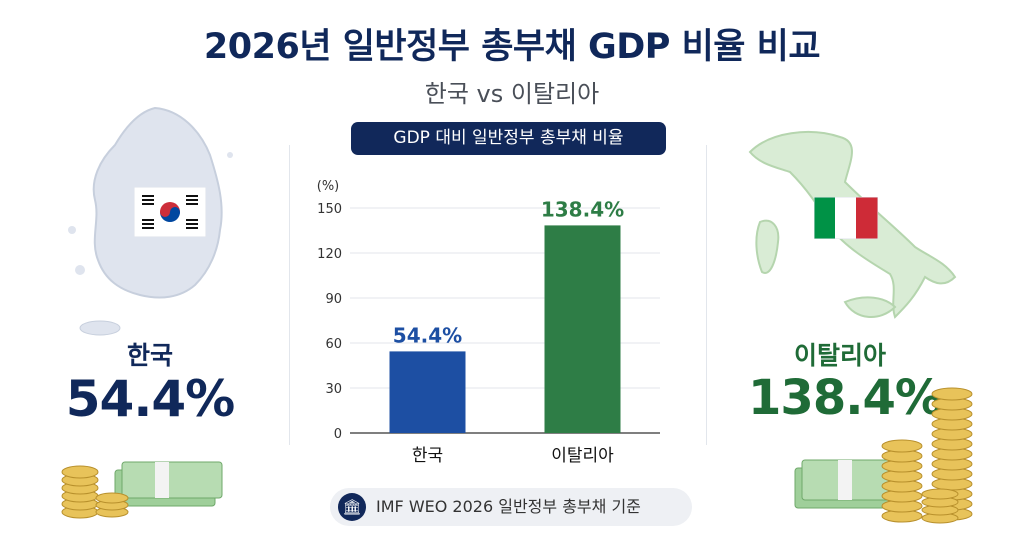 This screenshot has width=1024, height=538. I want to click on page-title: 2026년 일반정부 총부채 GDP 비율 비교, so click(512, 43).